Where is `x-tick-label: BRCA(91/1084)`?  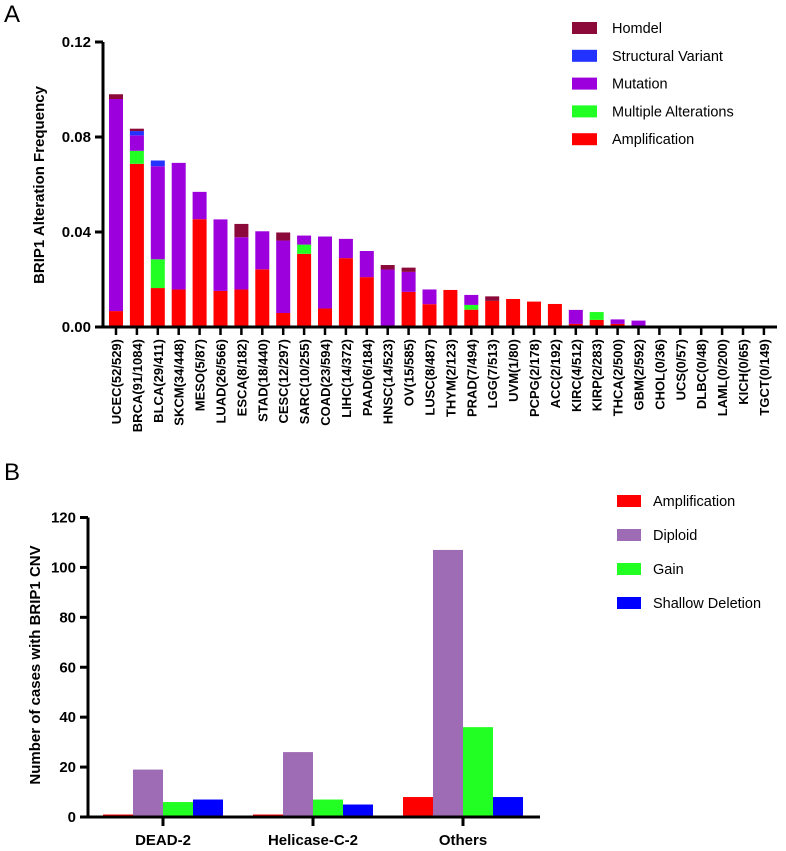 x-tick-label: BRCA(91/1084) is located at coordinates (137, 385).